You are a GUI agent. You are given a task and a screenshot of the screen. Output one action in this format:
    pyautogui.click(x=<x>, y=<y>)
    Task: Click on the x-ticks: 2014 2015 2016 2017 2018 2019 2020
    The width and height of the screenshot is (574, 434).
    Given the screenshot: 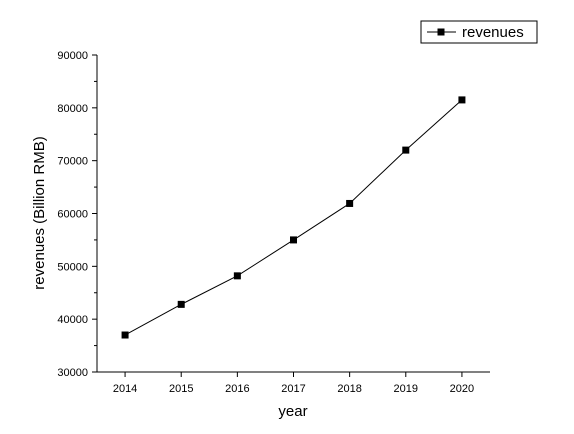 What is the action you would take?
    pyautogui.click(x=293, y=383)
    